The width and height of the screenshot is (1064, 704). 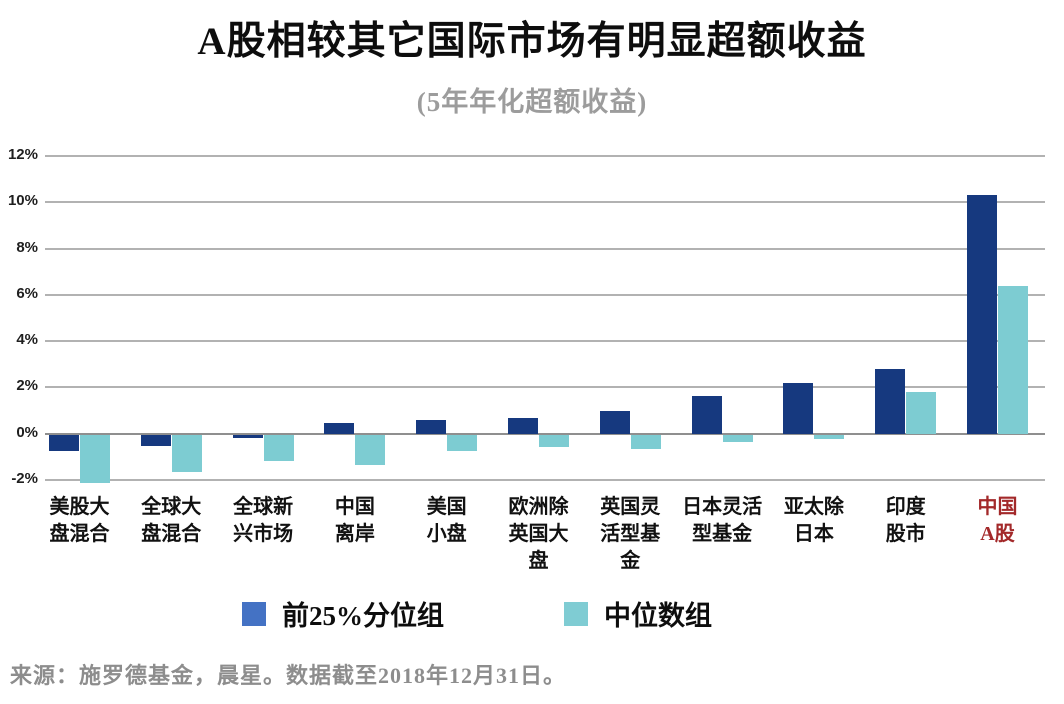 I want to click on bar-top25-日本灵活型基金, so click(x=706, y=414).